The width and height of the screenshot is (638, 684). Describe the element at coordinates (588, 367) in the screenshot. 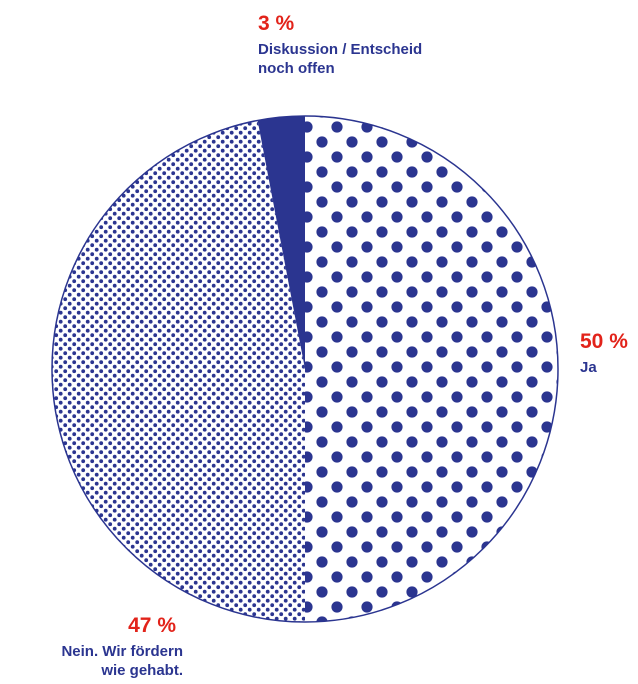

I see `slice-label-yes: Ja` at that location.